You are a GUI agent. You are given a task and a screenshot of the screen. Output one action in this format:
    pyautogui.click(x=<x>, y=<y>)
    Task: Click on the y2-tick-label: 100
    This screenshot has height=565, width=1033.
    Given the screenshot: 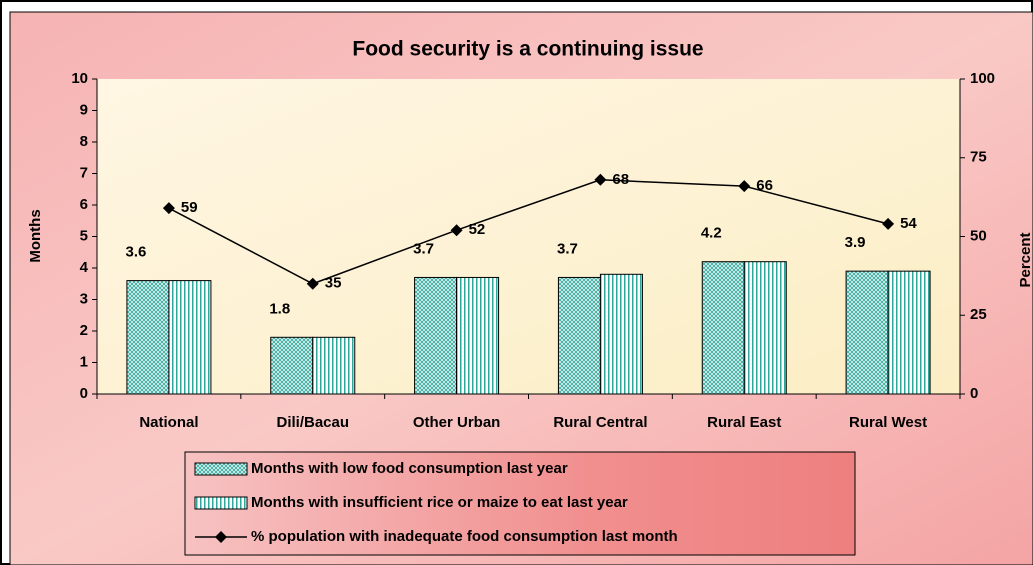 What is the action you would take?
    pyautogui.click(x=982, y=78)
    